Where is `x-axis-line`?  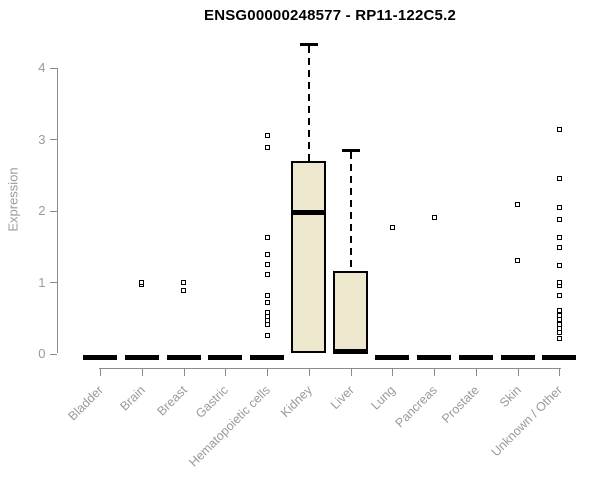 x-axis-line is located at coordinates (329, 368).